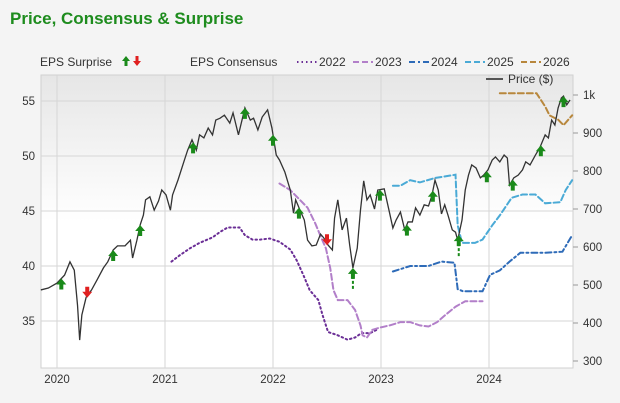 The width and height of the screenshot is (620, 403). I want to click on chart-title: Price, Consensus & Surprise, so click(127, 18).